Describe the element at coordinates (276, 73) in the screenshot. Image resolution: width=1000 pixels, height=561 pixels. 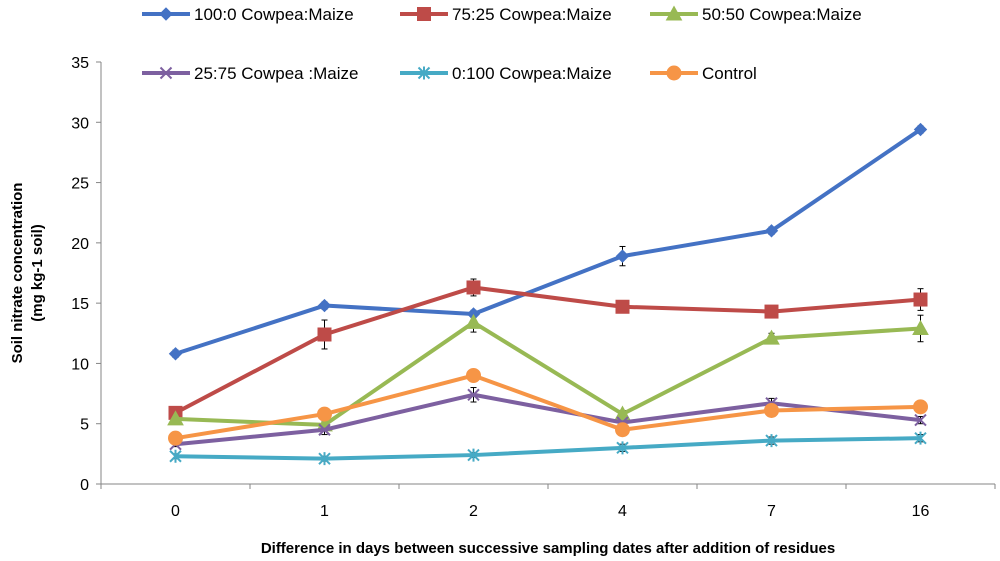
I see `legend-label: 25:75 Cowpea :Maize` at that location.